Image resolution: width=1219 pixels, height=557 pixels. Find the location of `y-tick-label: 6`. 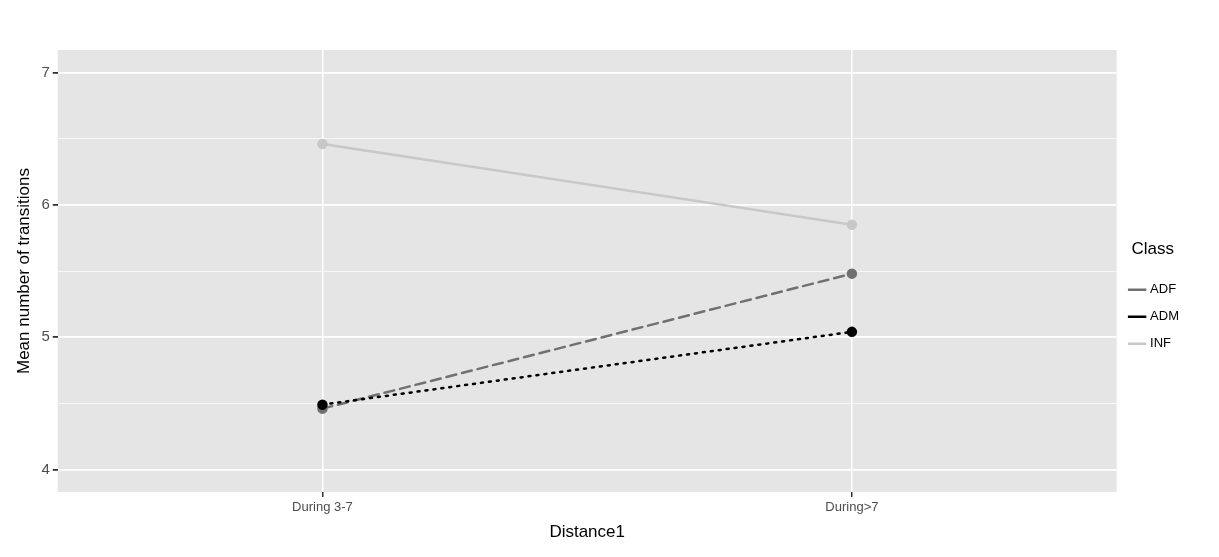

y-tick-label: 6 is located at coordinates (45, 203).